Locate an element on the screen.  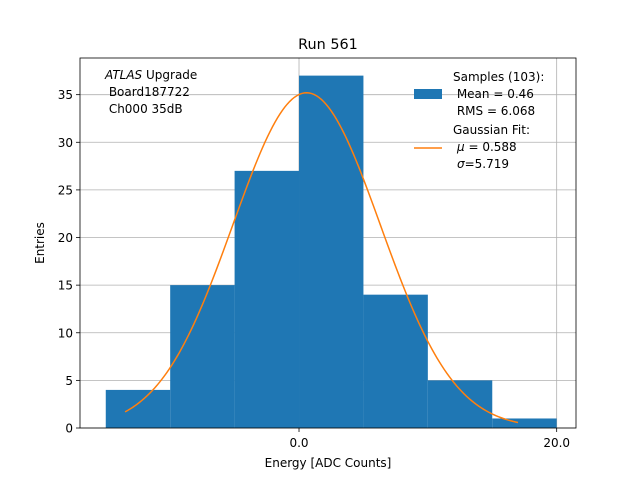
legend-fit-header: Gaussian Fit: is located at coordinates (491, 130).